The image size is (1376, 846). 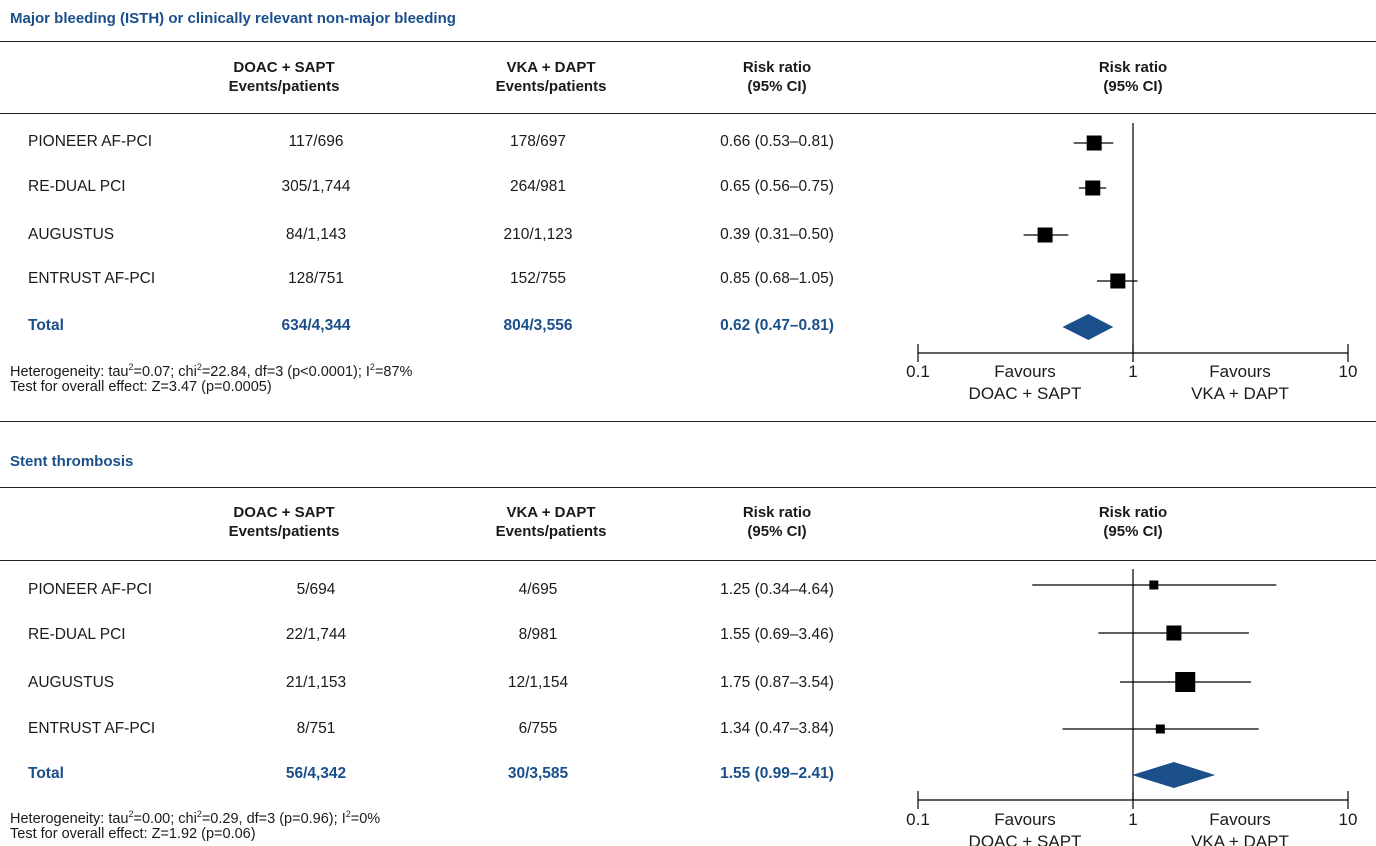 I want to click on panel-title: Stent thrombosis, so click(x=72, y=461).